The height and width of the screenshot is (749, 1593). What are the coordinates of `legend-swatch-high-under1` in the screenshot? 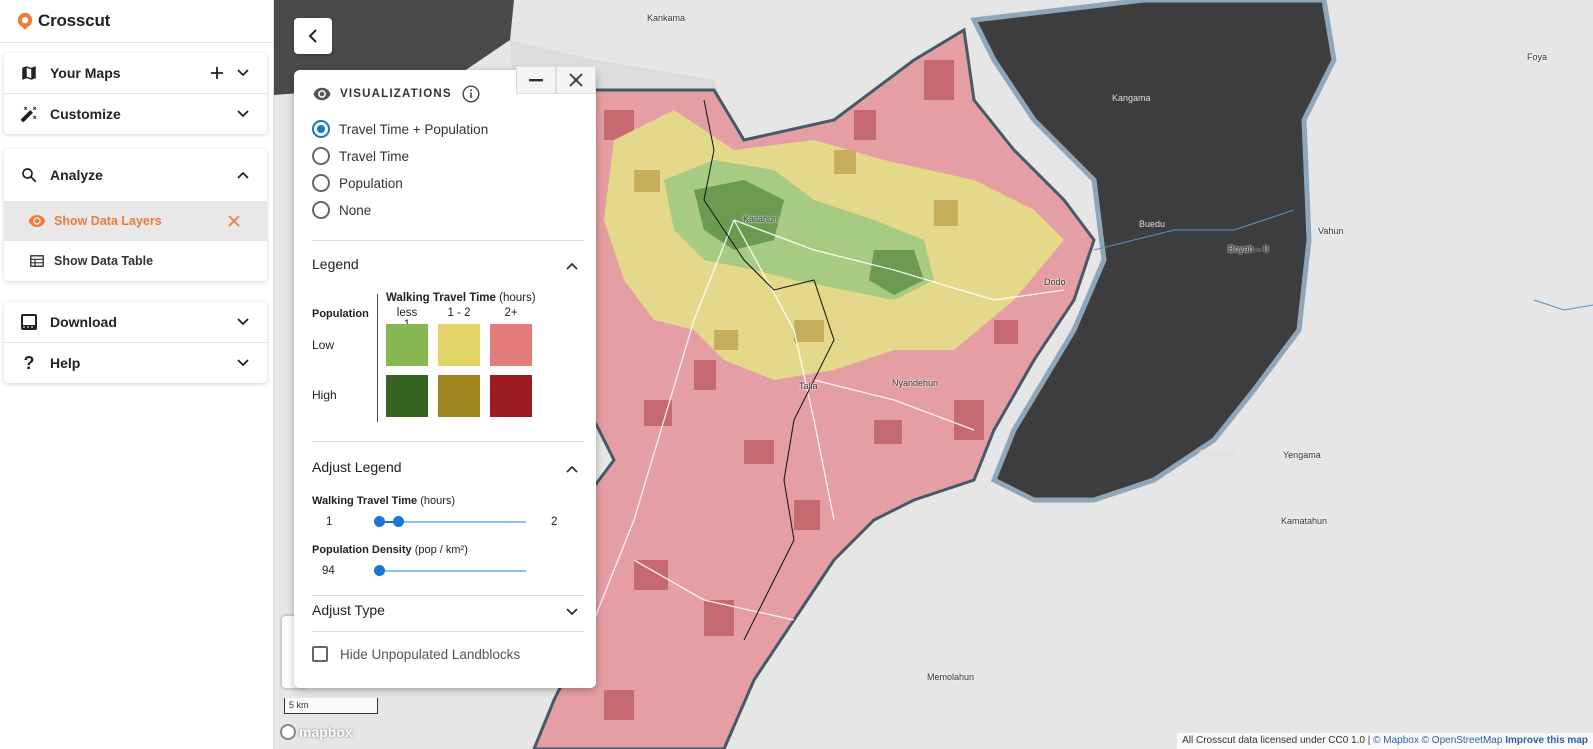 It's located at (407, 396).